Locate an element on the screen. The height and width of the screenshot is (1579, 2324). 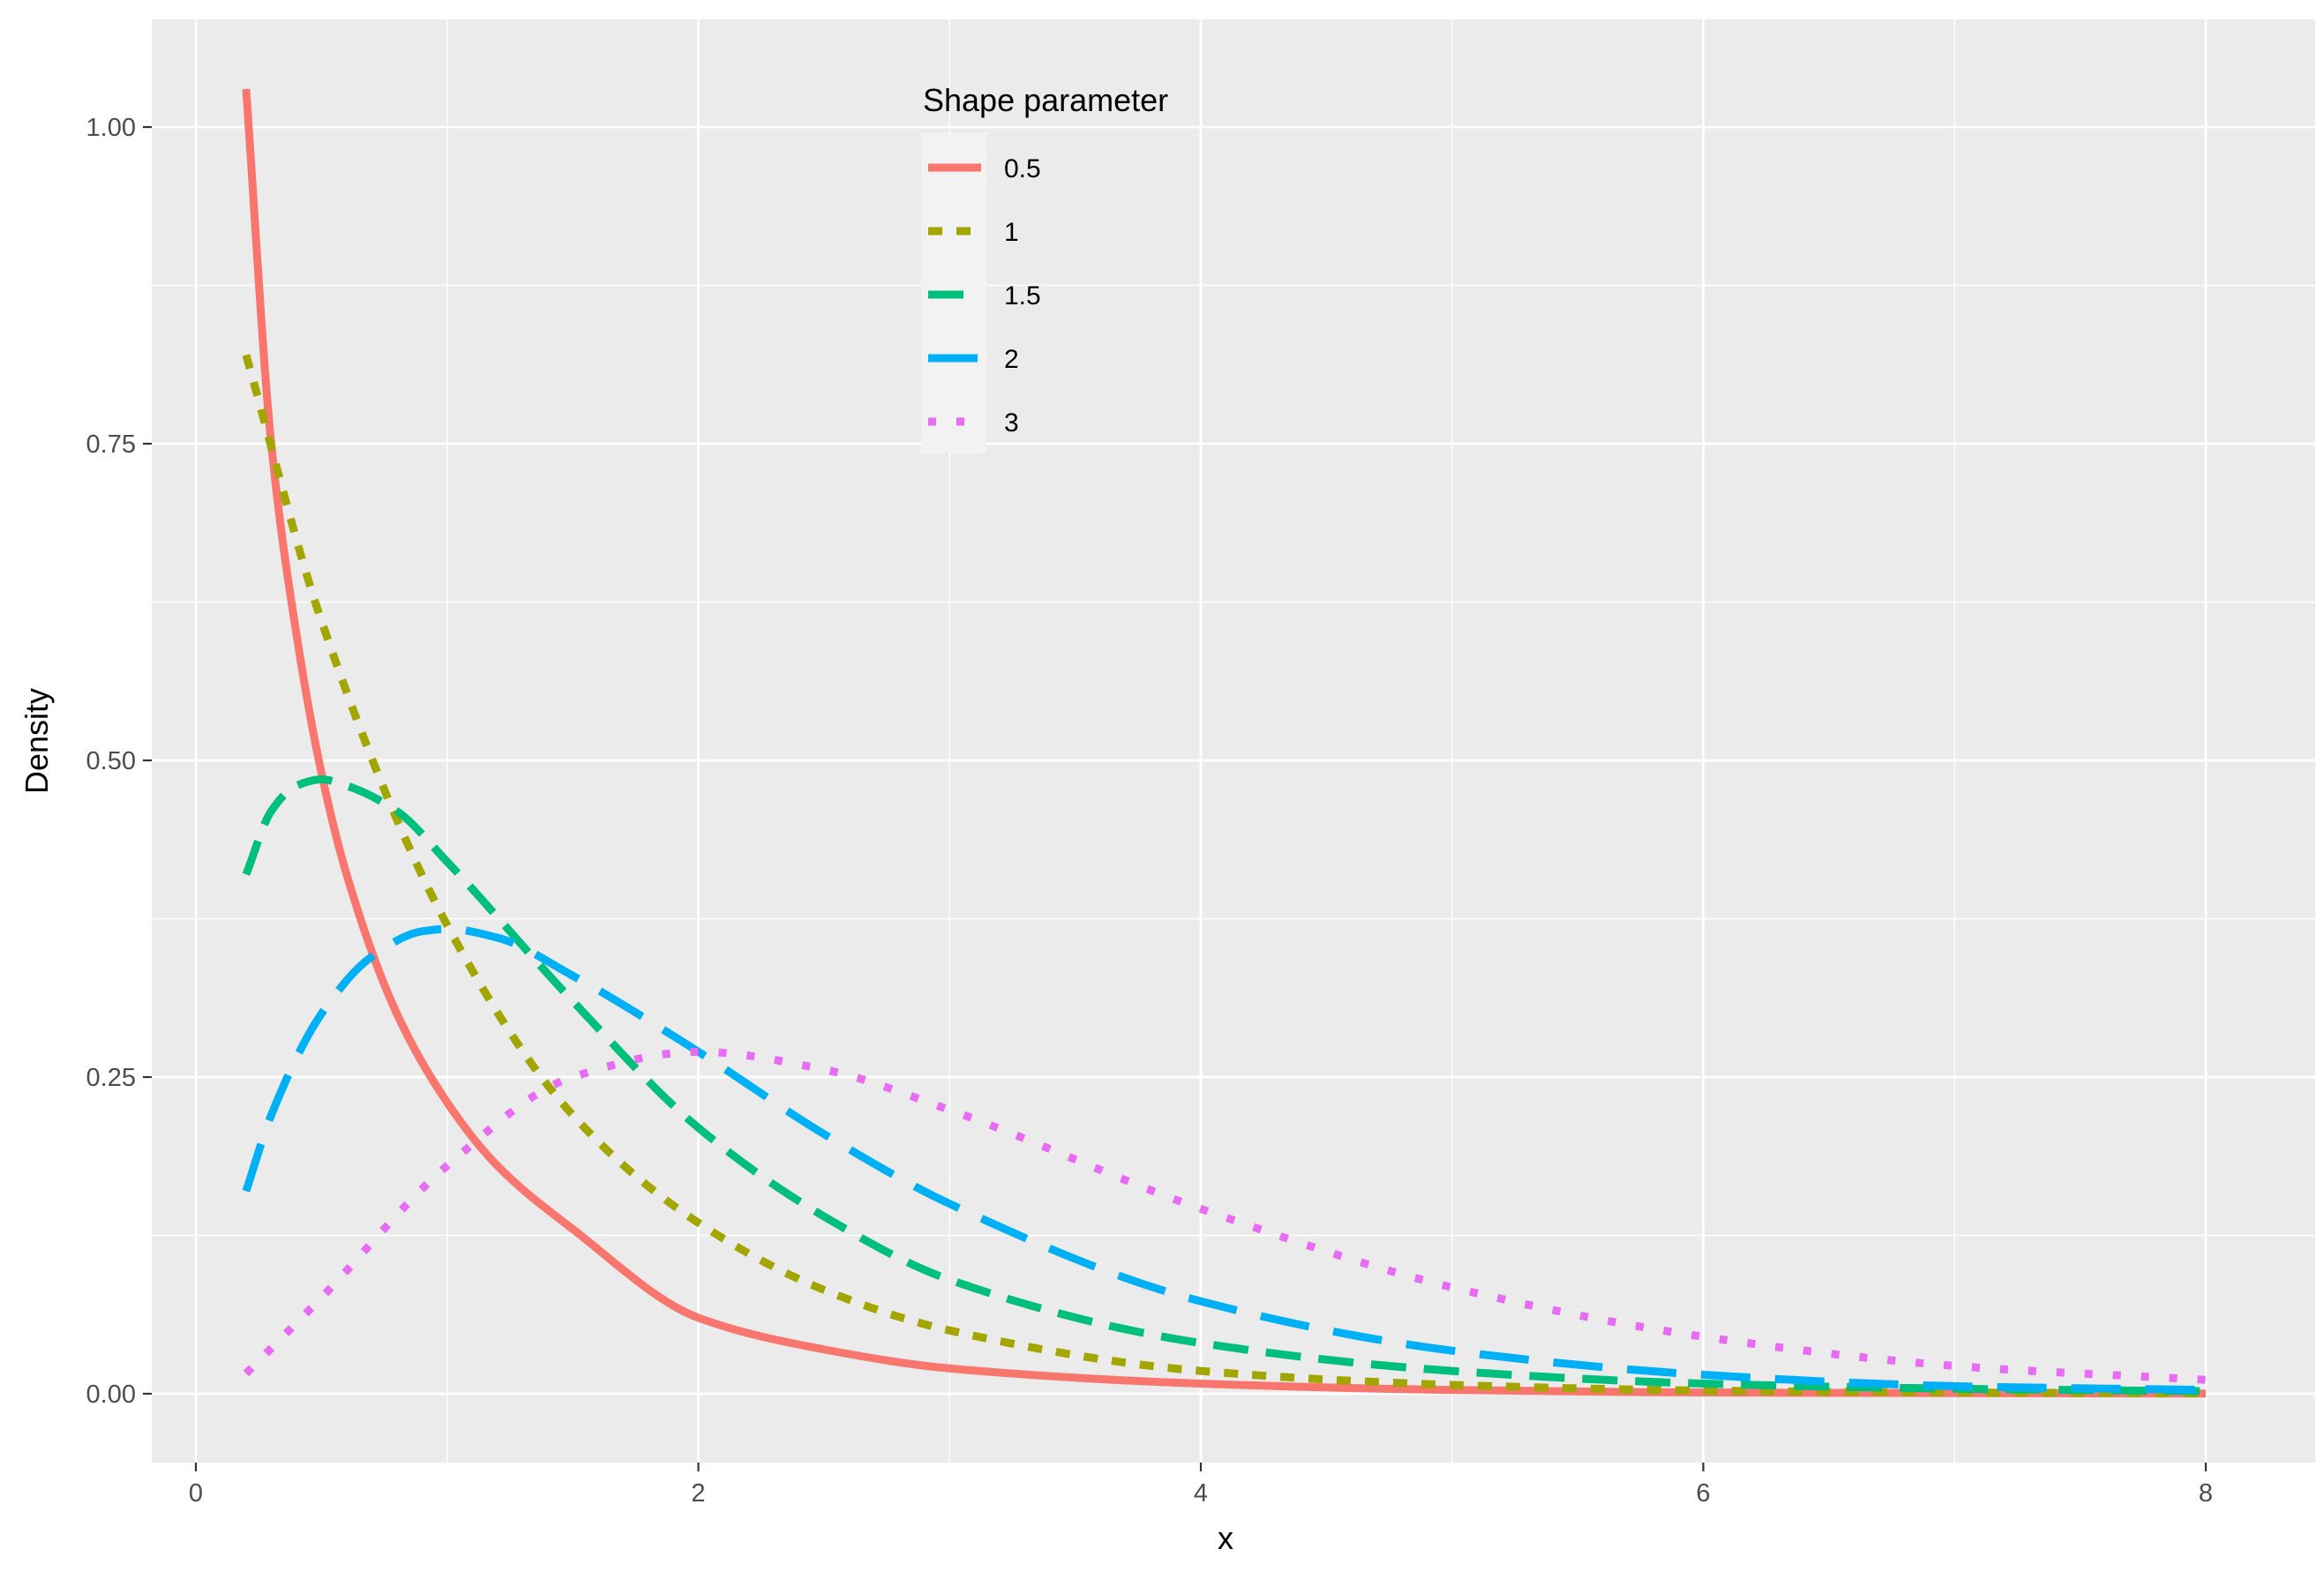
x-axis: 0 2 4 6 8 is located at coordinates (1201, 1485).